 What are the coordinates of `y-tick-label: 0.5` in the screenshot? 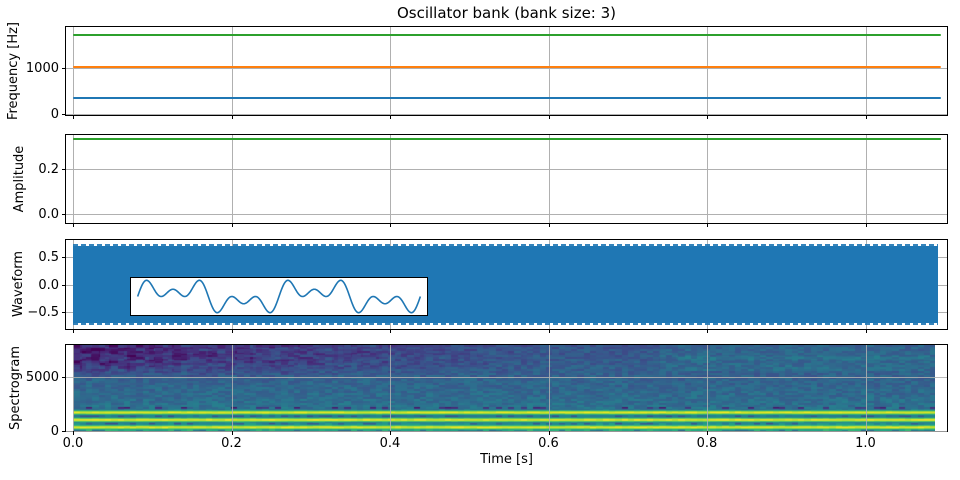 It's located at (48, 258).